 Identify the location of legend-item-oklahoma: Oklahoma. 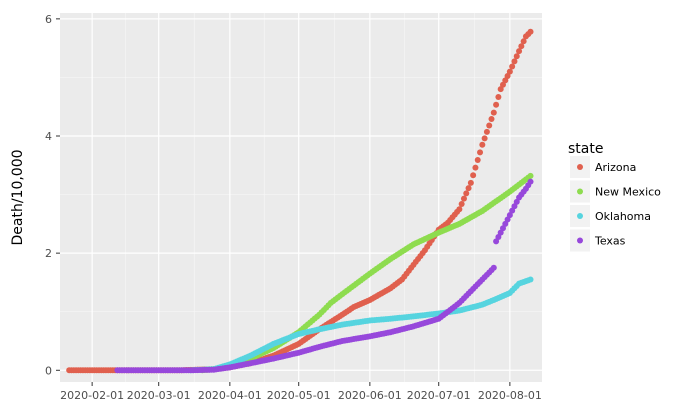
(610, 216).